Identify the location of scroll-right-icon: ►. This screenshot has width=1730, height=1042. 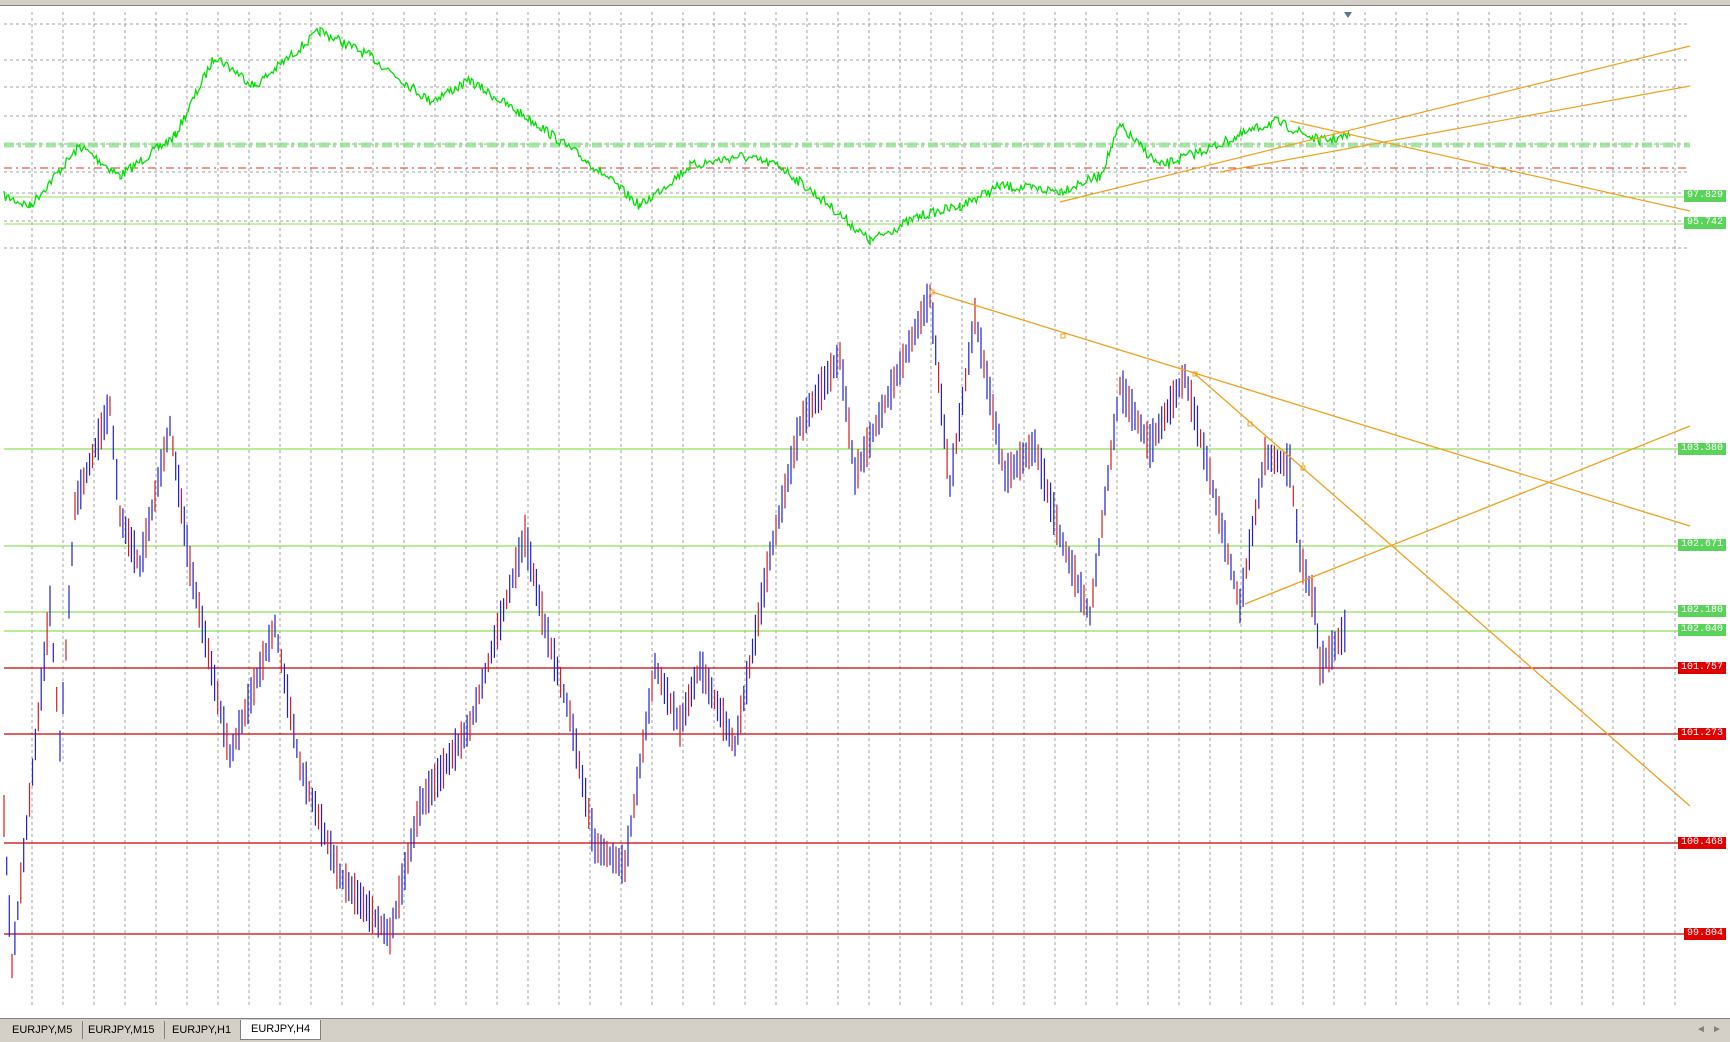
(1717, 1029).